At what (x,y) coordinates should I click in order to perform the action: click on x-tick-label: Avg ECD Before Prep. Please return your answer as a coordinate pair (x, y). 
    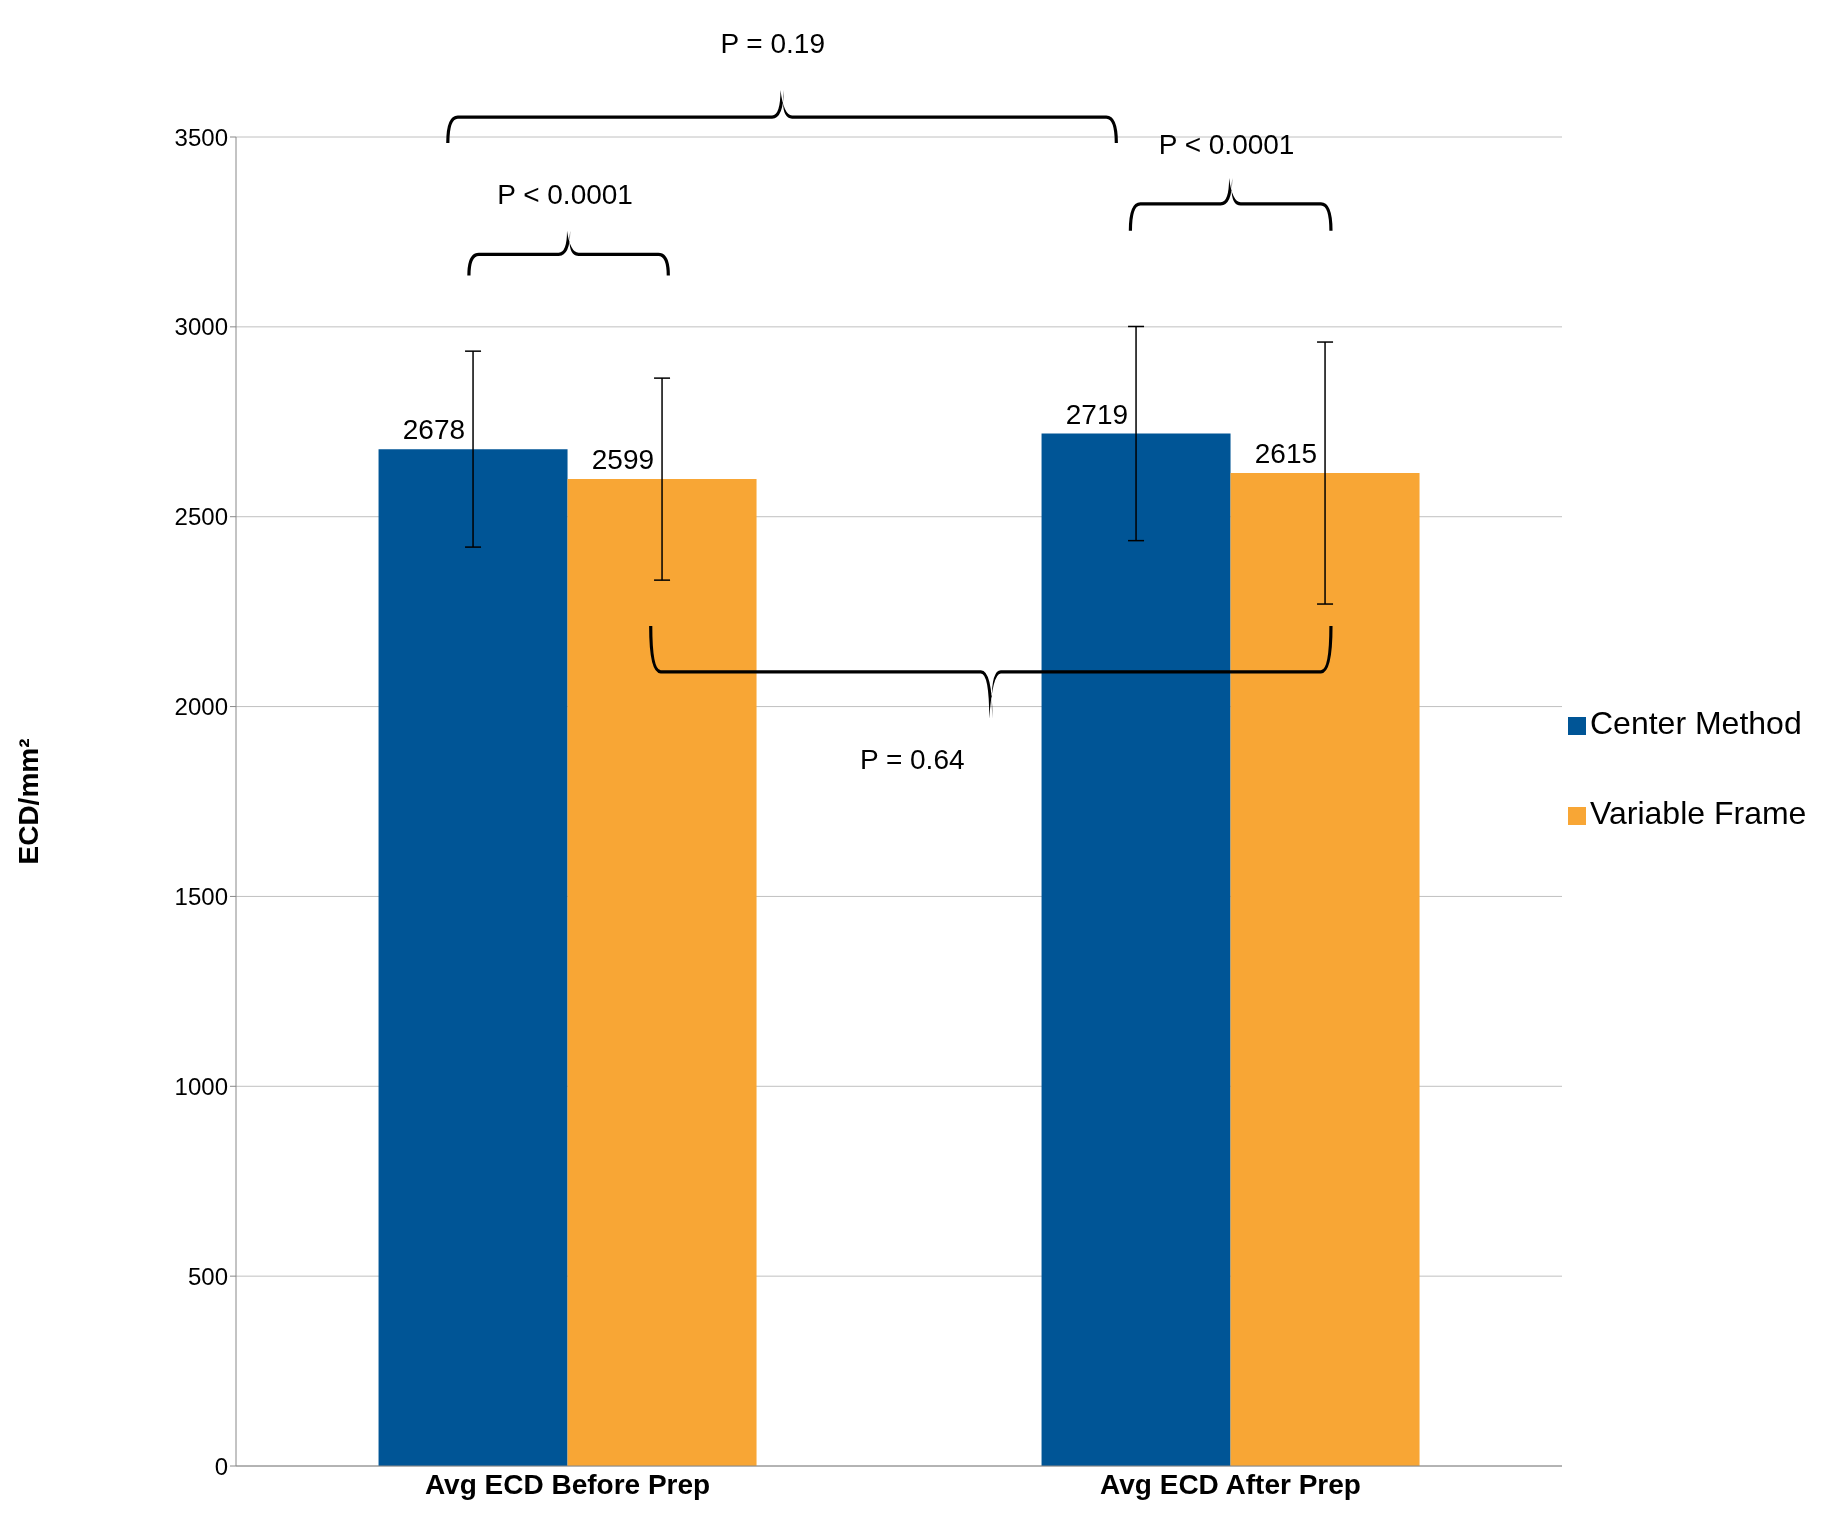
    Looking at the image, I should click on (567, 1484).